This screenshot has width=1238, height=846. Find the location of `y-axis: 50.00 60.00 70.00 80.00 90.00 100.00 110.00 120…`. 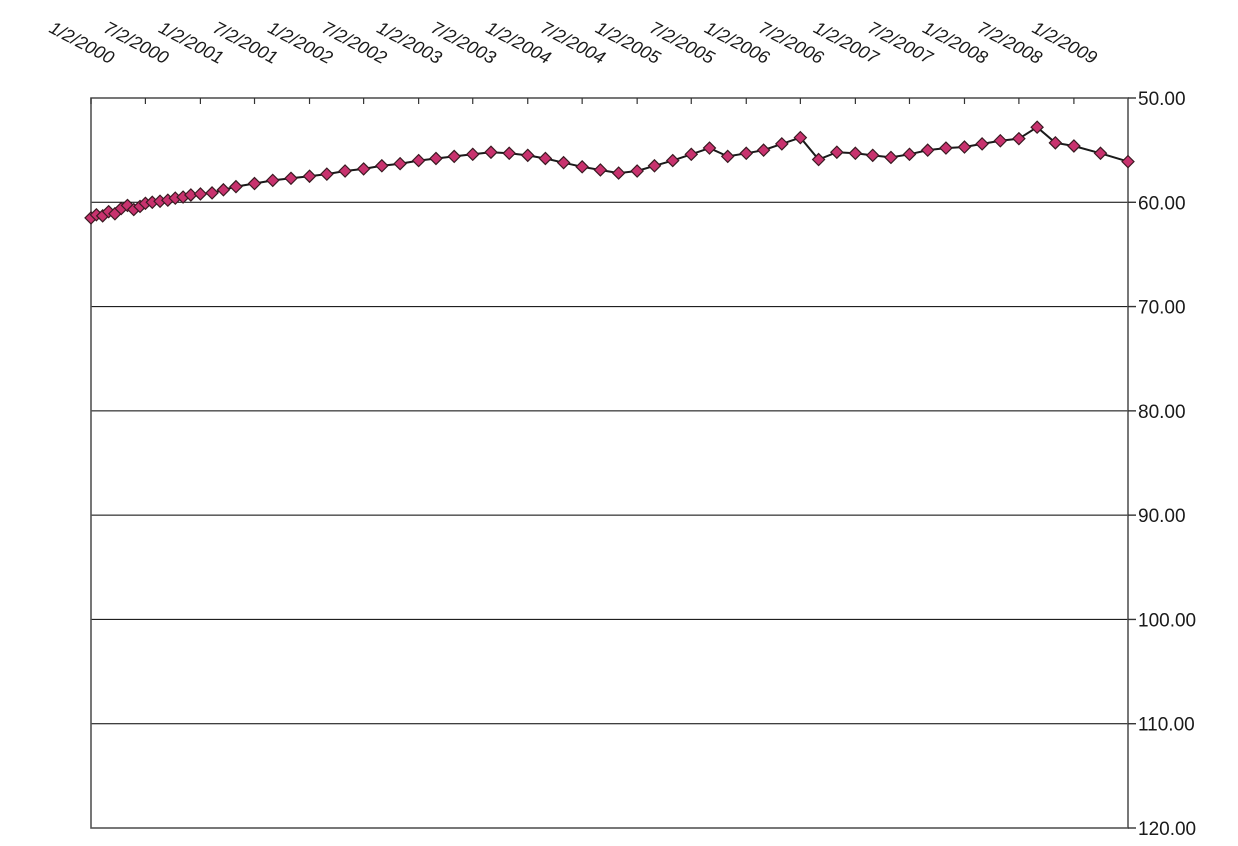

y-axis: 50.00 60.00 70.00 80.00 90.00 100.00 110.00 120… is located at coordinates (1162, 464).